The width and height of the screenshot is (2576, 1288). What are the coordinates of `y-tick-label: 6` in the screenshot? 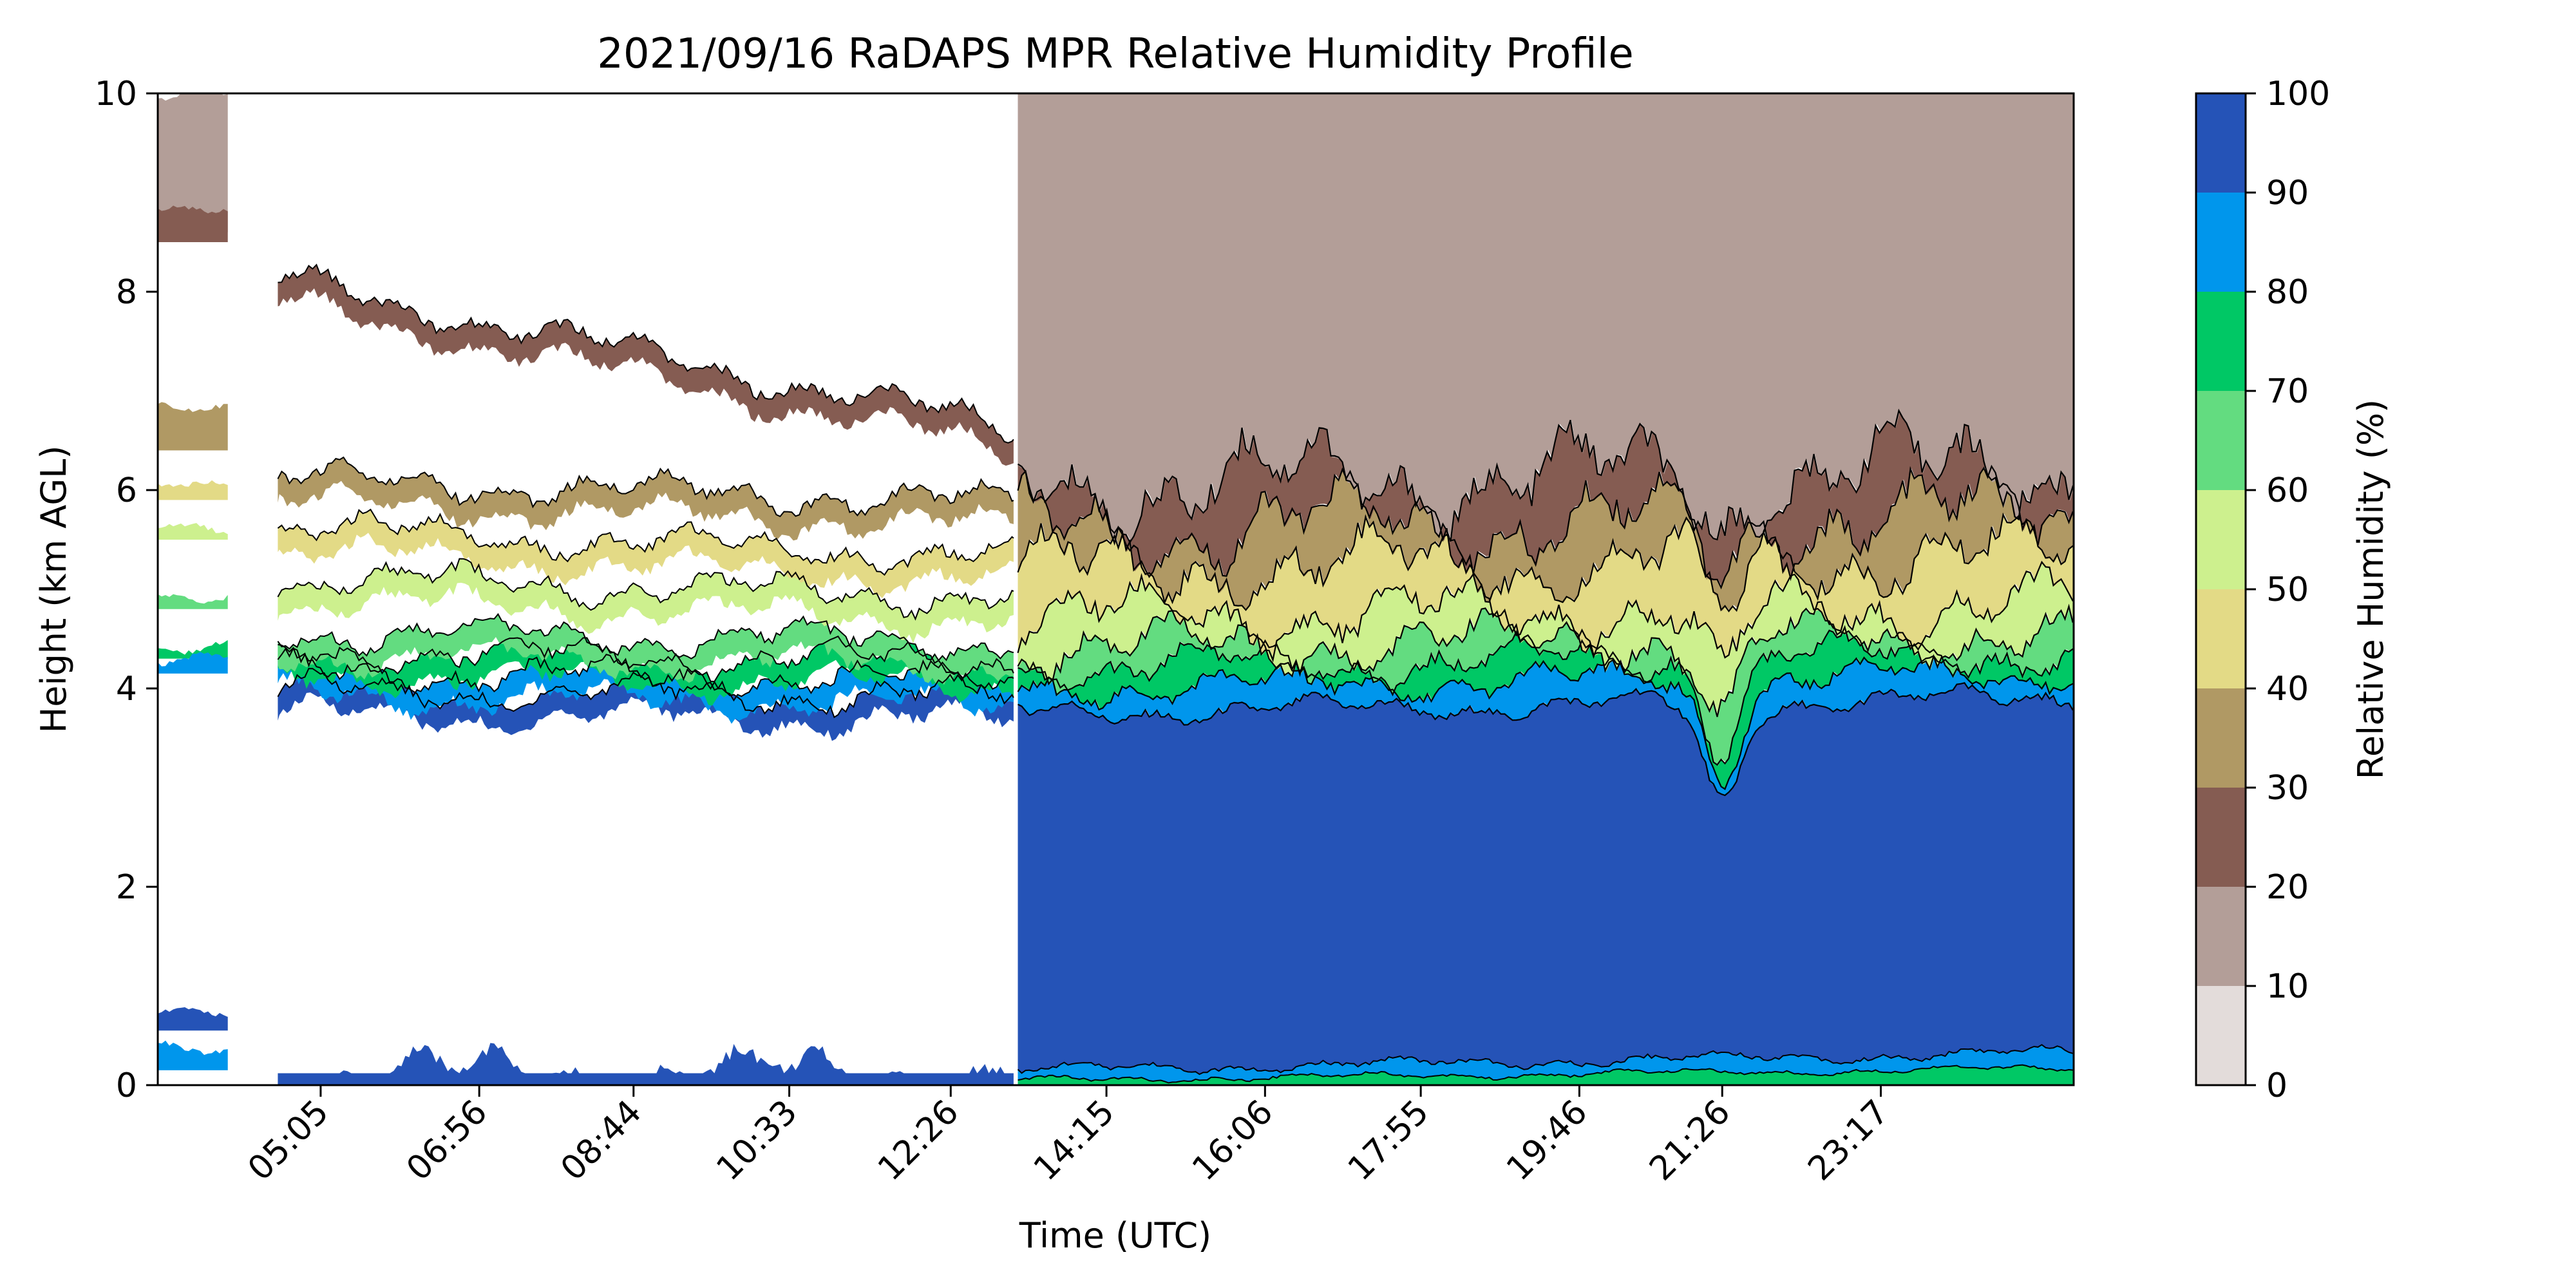 It's located at (127, 491).